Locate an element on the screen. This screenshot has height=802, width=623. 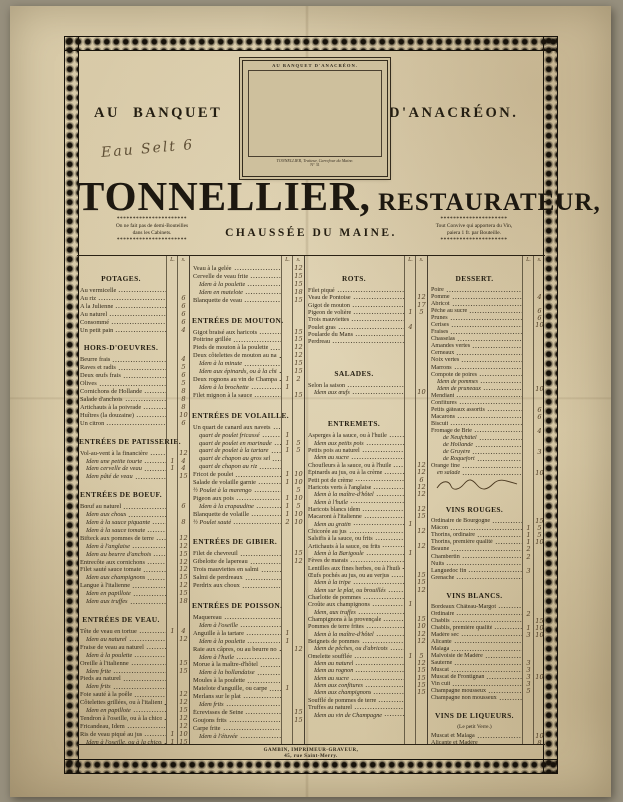
menu-item-label: Idem au sucre is located at coordinates (331, 678).